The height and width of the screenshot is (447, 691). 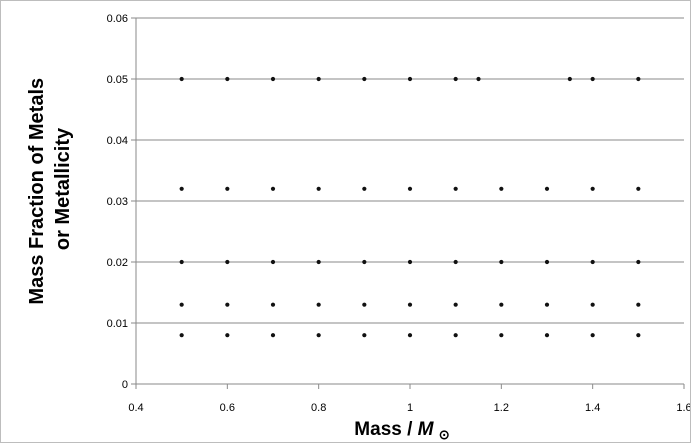 I want to click on x-tick-label: 0.6, so click(x=227, y=408).